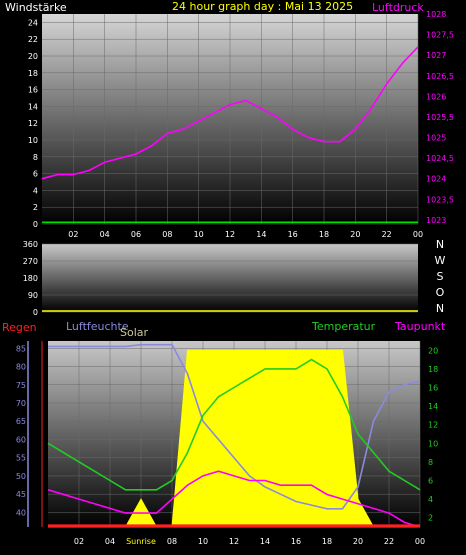  Describe the element at coordinates (440, 35) in the screenshot. I see `y-right-tick-label: 1027,5` at that location.